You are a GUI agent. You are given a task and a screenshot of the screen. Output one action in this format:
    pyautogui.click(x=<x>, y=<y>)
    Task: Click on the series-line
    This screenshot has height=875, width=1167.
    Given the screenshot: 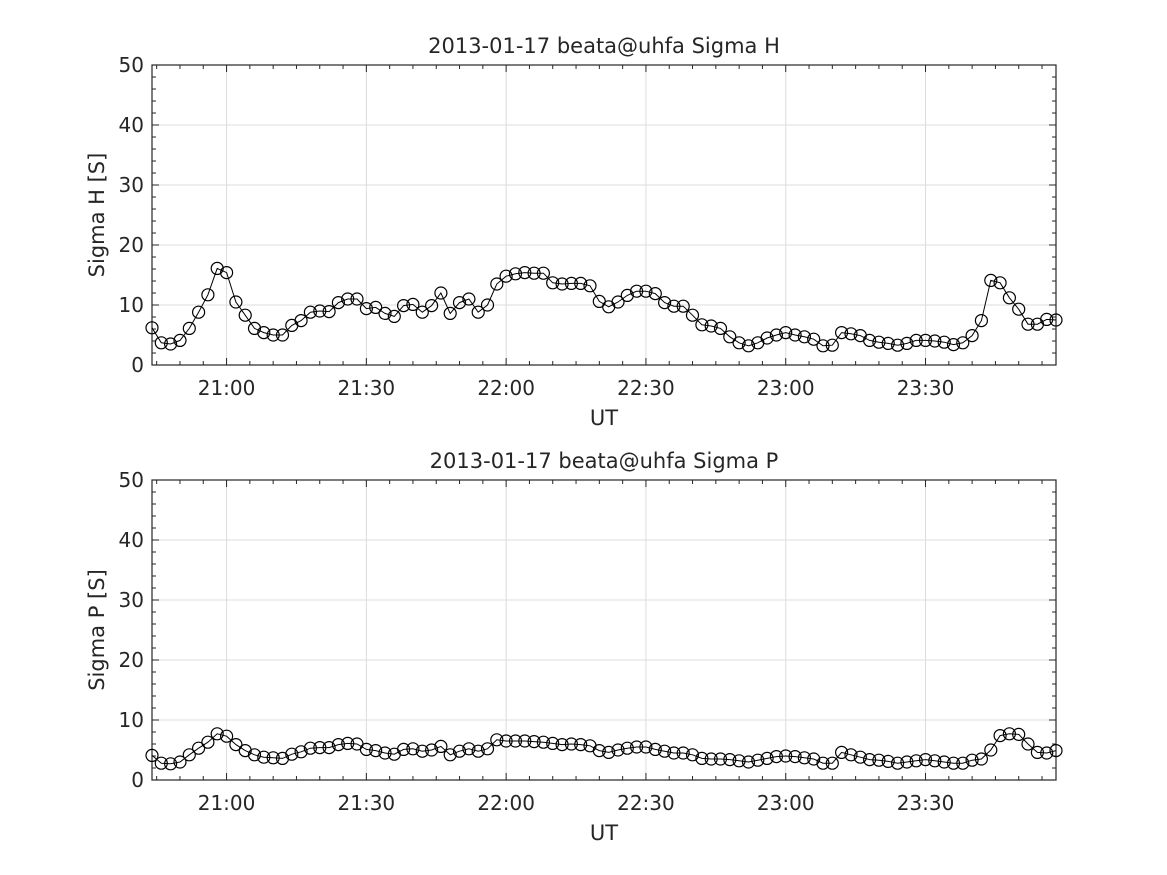 What is the action you would take?
    pyautogui.click(x=604, y=307)
    